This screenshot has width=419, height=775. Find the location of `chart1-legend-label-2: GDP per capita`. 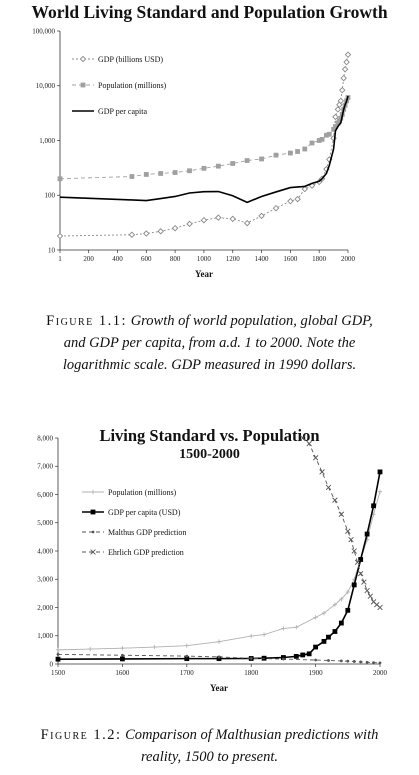

chart1-legend-label-2: GDP per capita is located at coordinates (122, 111).